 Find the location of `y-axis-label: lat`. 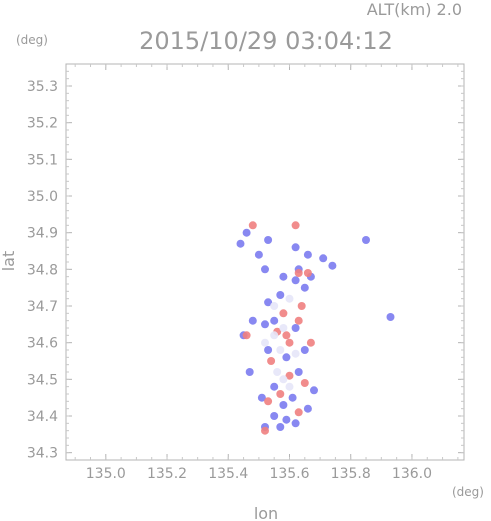

y-axis-label: lat is located at coordinates (9, 261).